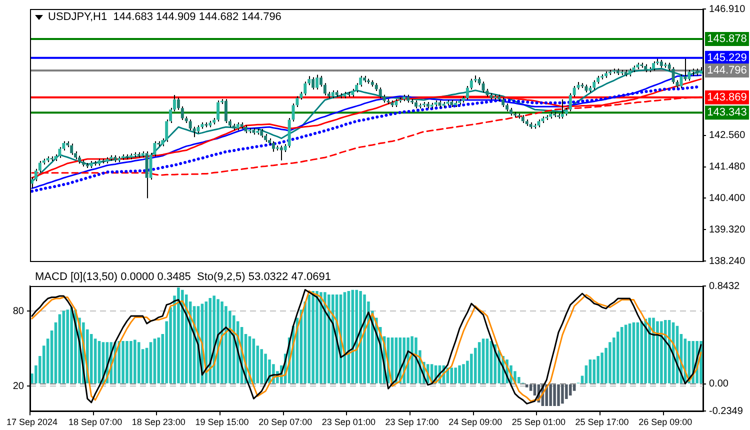 This screenshot has height=430, width=750. What do you see at coordinates (727, 58) in the screenshot?
I see `ref-line-label: 145.229` at bounding box center [727, 58].